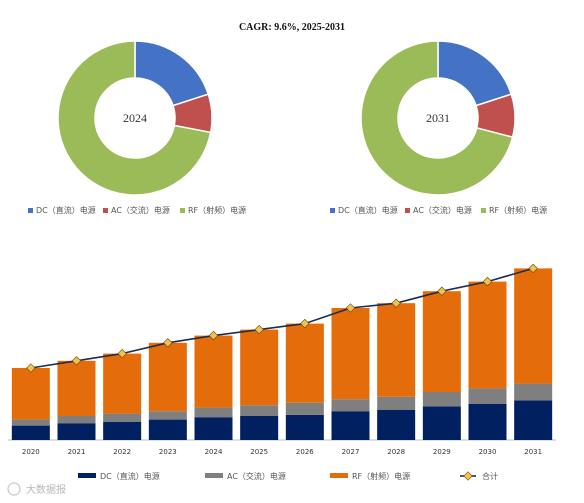  I want to click on bar-2-2029, so click(441, 399).